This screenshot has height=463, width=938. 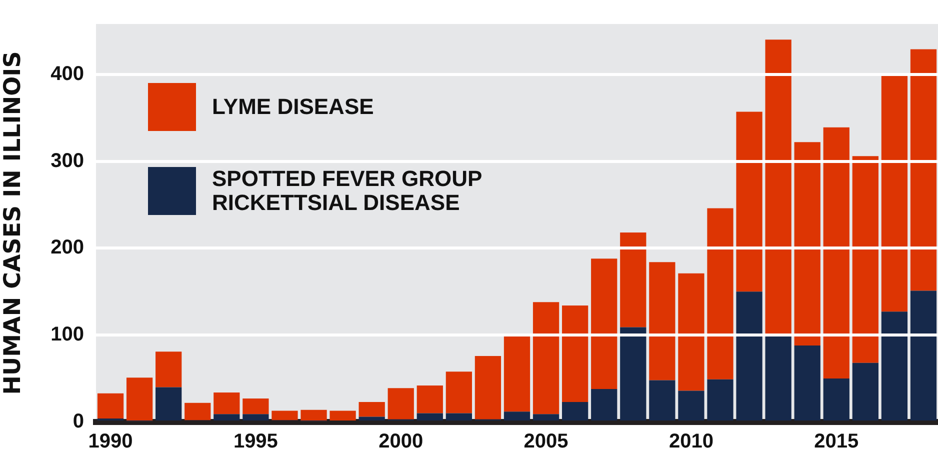 I want to click on x-tick-label: 2005, so click(x=546, y=441).